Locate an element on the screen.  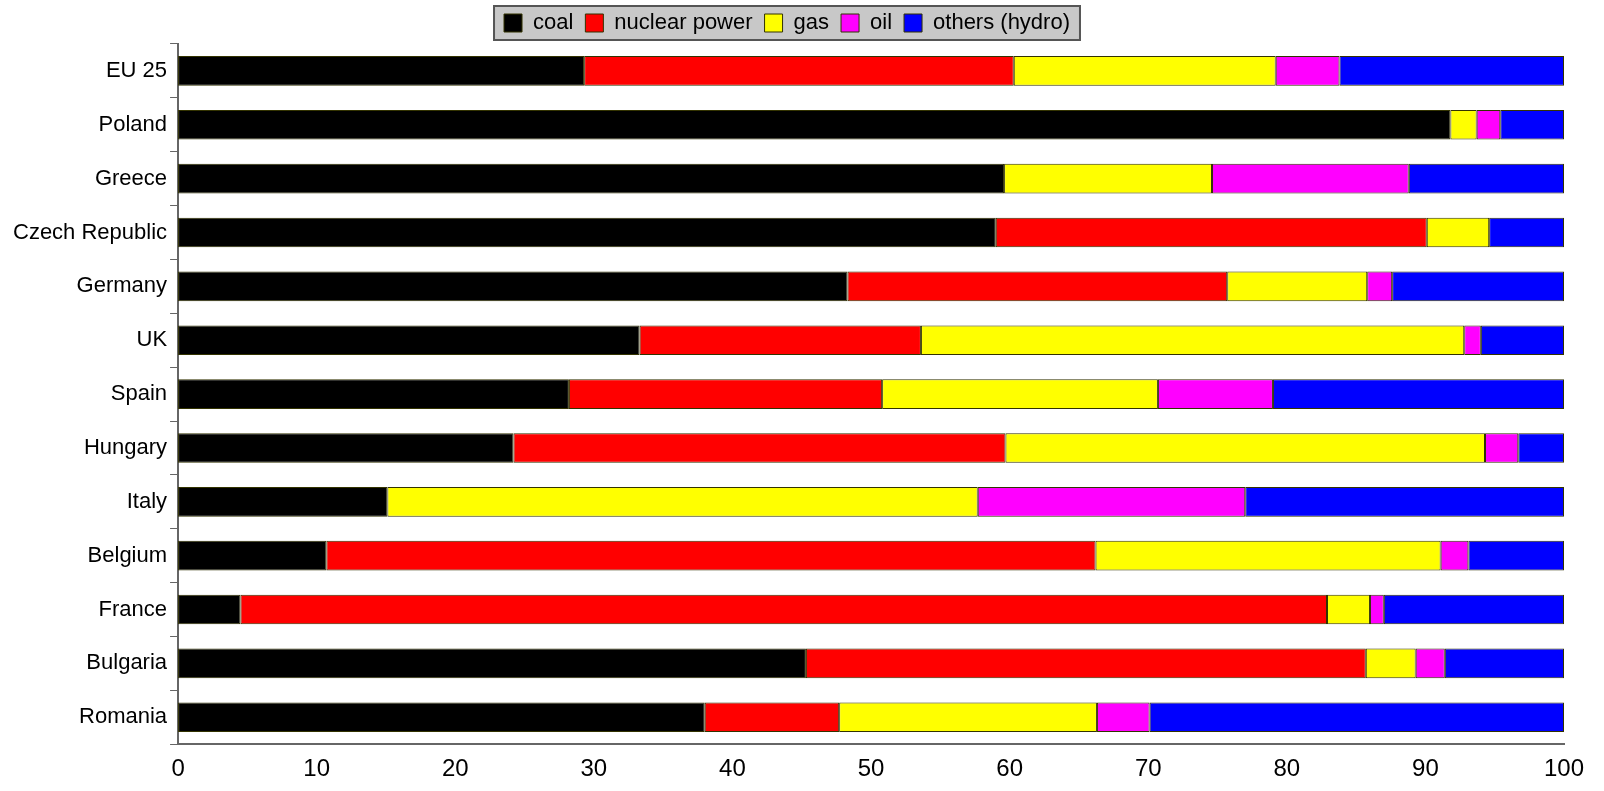
x-tick-label: 0 is located at coordinates (178, 768).